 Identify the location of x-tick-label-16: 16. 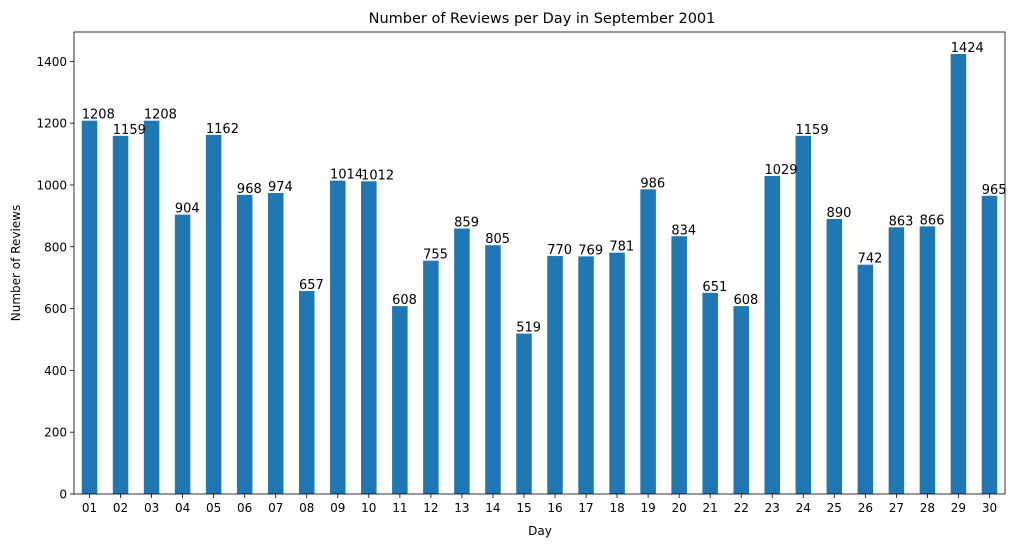
(554, 508).